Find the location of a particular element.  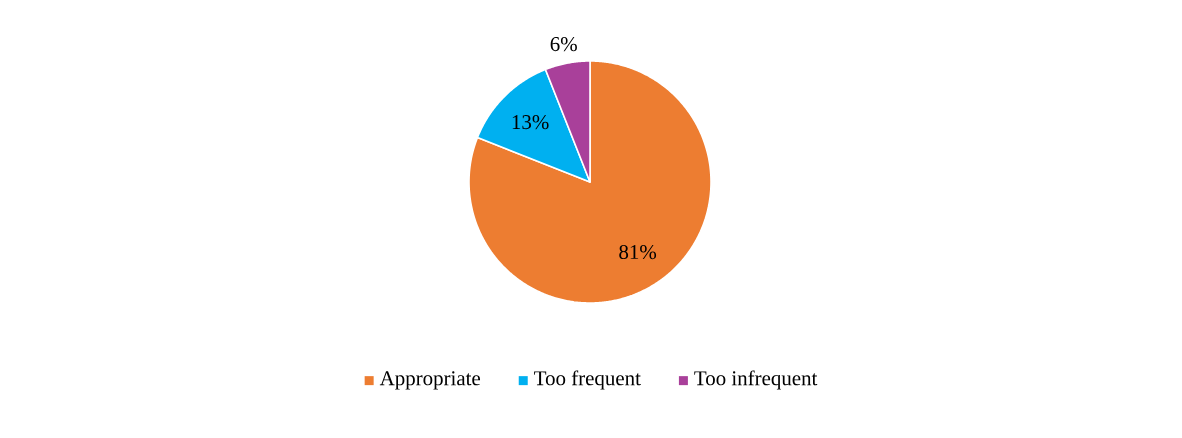

legend-label: Appropriate is located at coordinates (430, 380).